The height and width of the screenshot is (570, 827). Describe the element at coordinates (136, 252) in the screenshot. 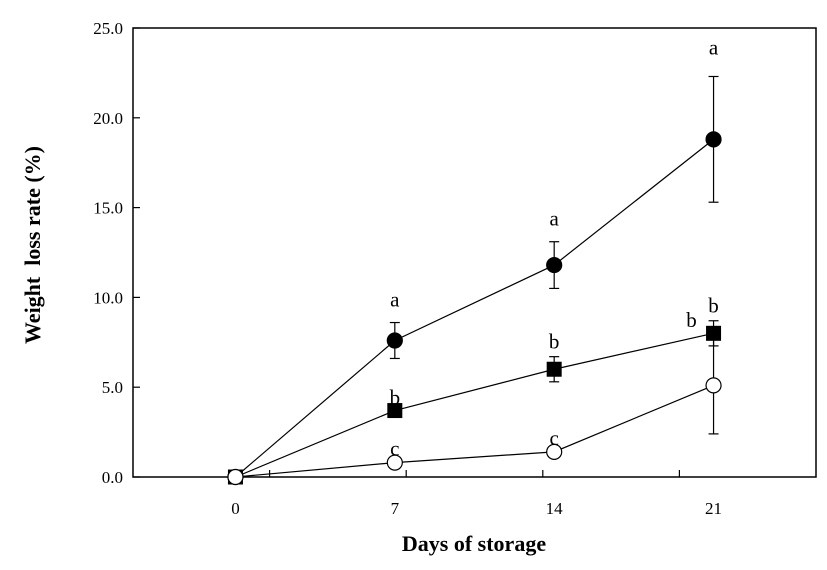

I see `y-axis-ticks` at that location.